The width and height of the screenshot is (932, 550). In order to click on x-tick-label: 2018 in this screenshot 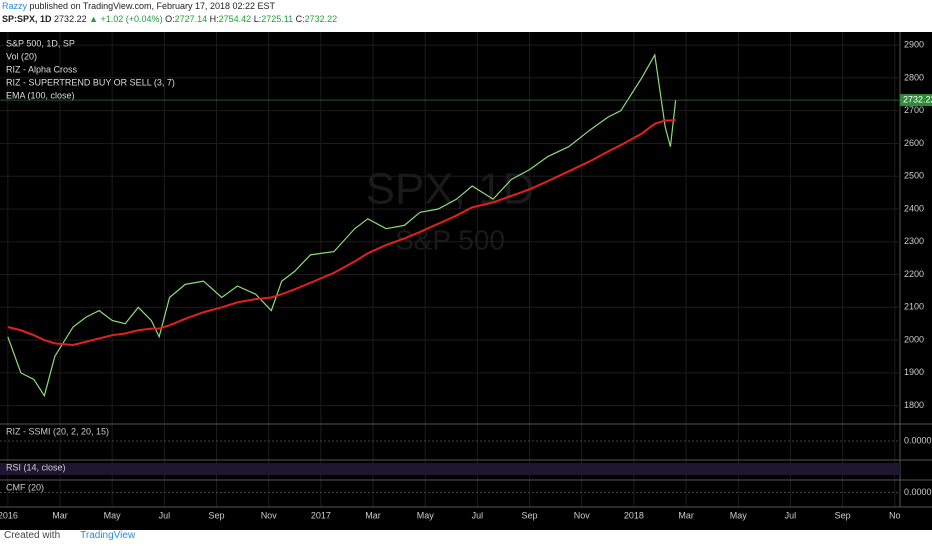, I will do `click(634, 515)`.